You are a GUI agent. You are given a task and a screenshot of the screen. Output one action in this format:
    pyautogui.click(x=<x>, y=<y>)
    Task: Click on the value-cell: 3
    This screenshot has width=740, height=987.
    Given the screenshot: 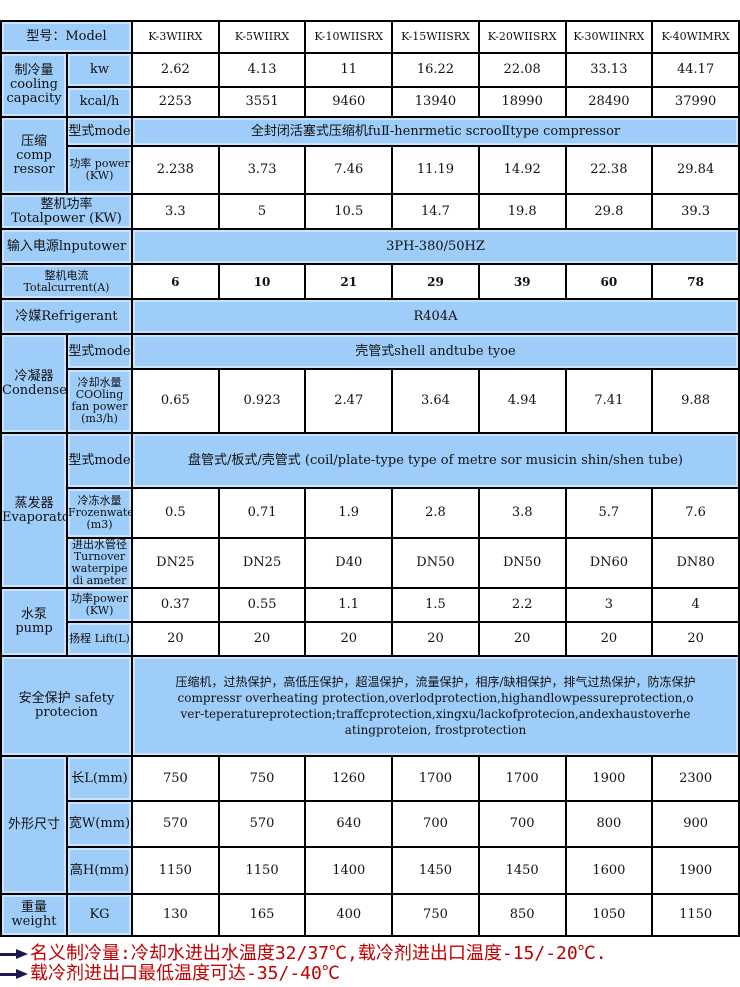 What is the action you would take?
    pyautogui.click(x=609, y=605)
    